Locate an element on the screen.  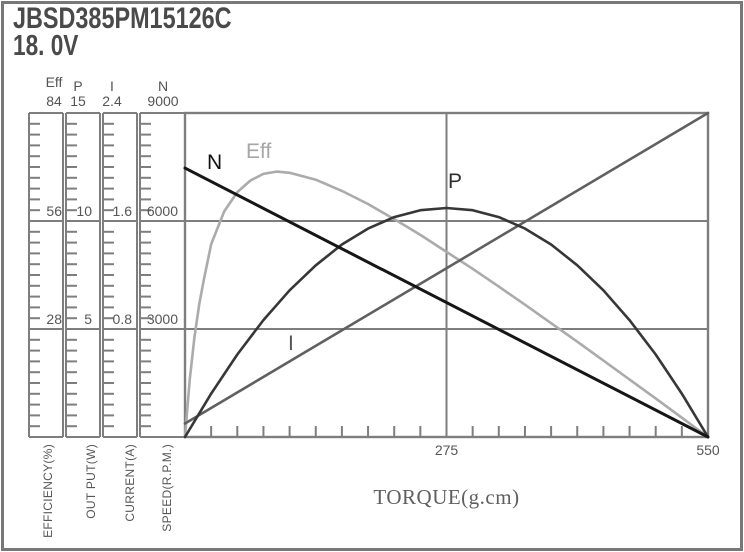
axis-unit-P: OUT PUT(W) is located at coordinates (91, 481).